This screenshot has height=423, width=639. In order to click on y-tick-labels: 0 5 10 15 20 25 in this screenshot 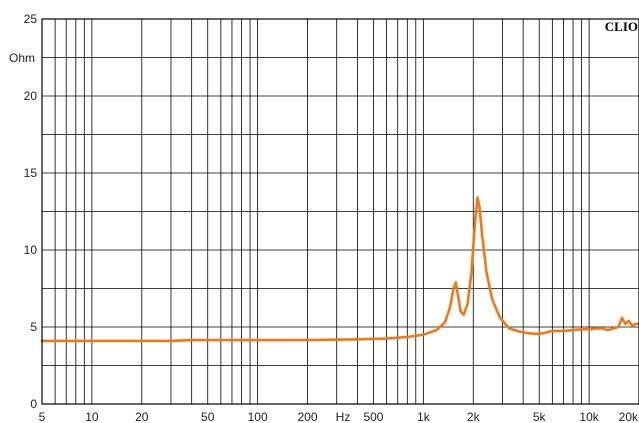, I will do `click(31, 211)`.